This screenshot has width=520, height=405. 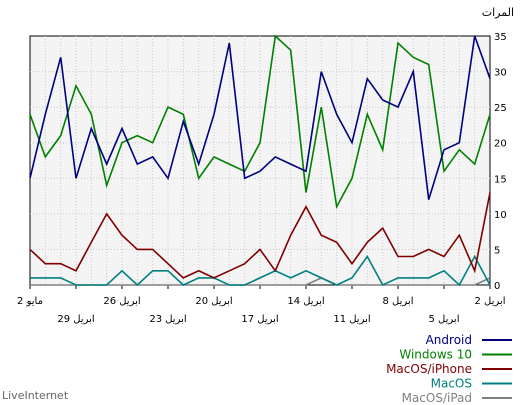 What do you see at coordinates (500, 179) in the screenshot?
I see `y-tick-label: 15` at bounding box center [500, 179].